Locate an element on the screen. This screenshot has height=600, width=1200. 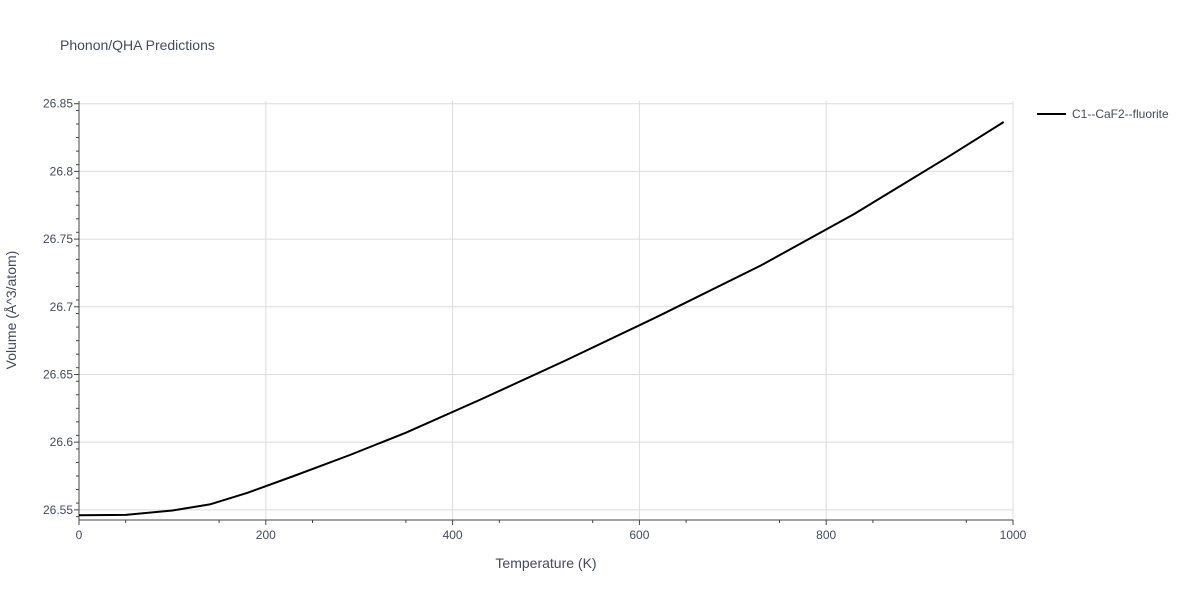
x-axis-title: Temperature (K) is located at coordinates (545, 563).